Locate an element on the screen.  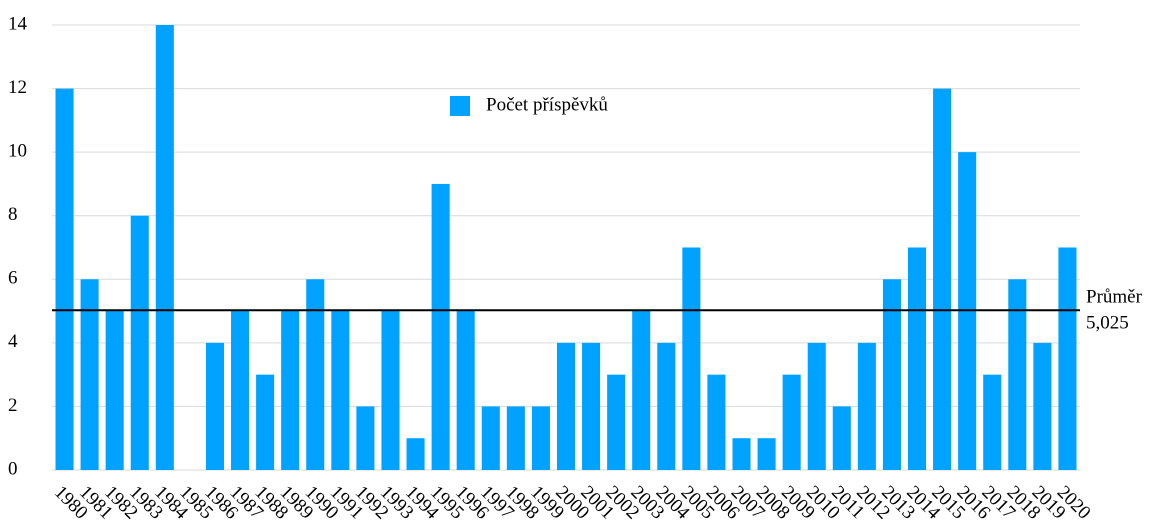
y-tick-label: 8 is located at coordinates (13, 214).